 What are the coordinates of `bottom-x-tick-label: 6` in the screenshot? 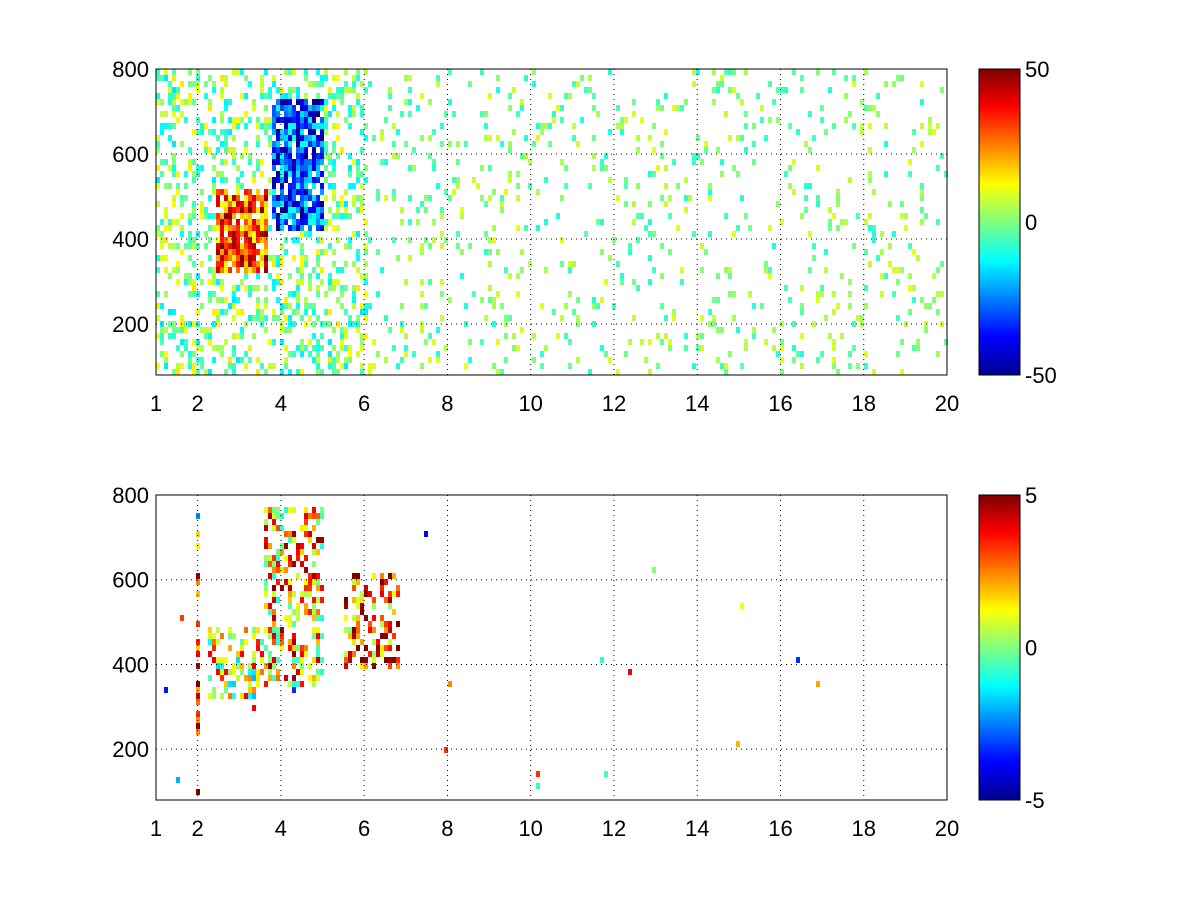 It's located at (364, 828).